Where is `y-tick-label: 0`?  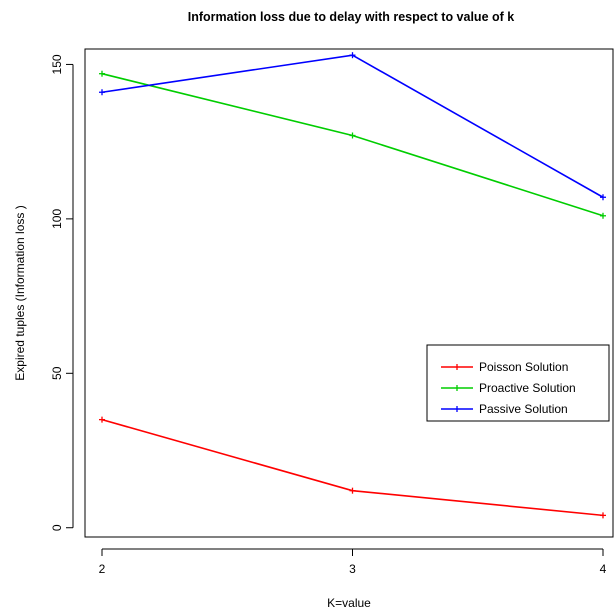 y-tick-label: 0 is located at coordinates (57, 527).